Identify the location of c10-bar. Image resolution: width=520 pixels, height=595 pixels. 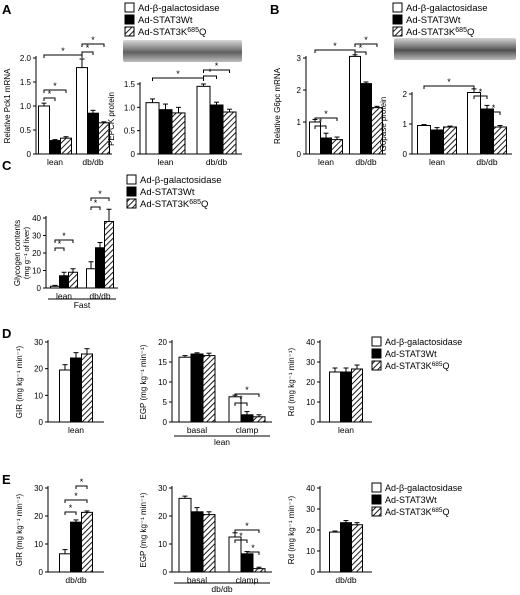
(335, 552).